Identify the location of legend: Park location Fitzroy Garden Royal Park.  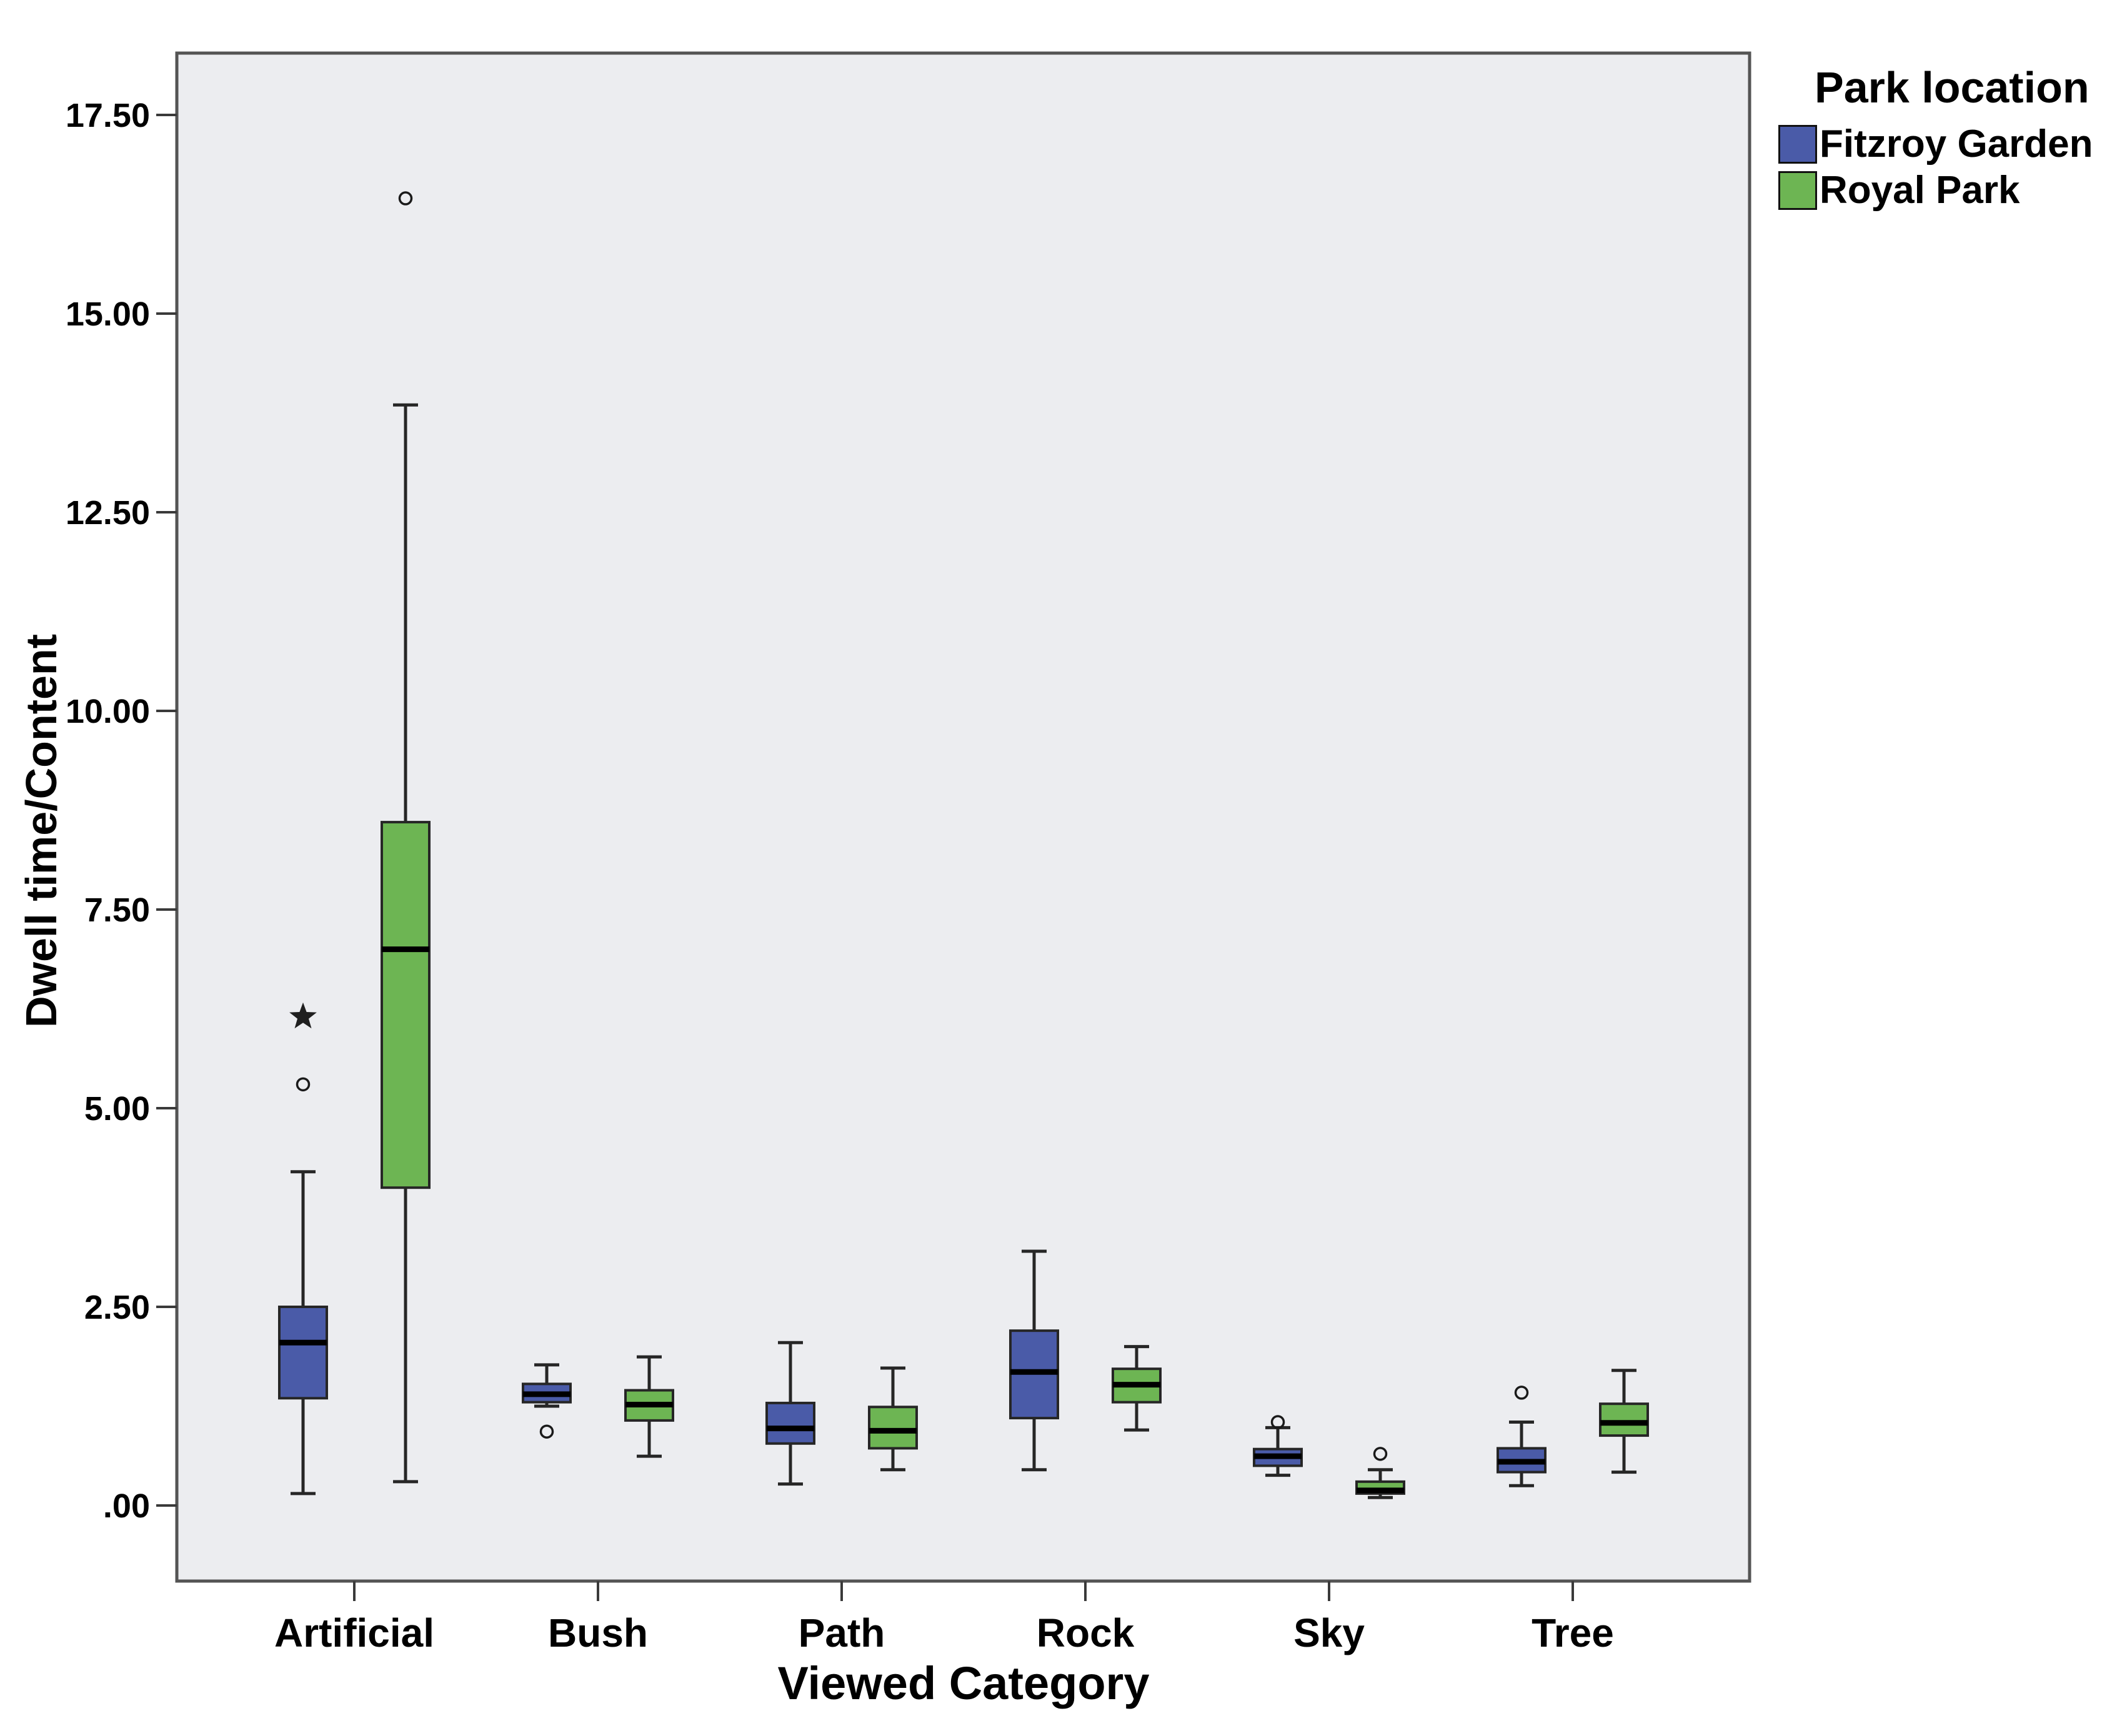
(1935, 136).